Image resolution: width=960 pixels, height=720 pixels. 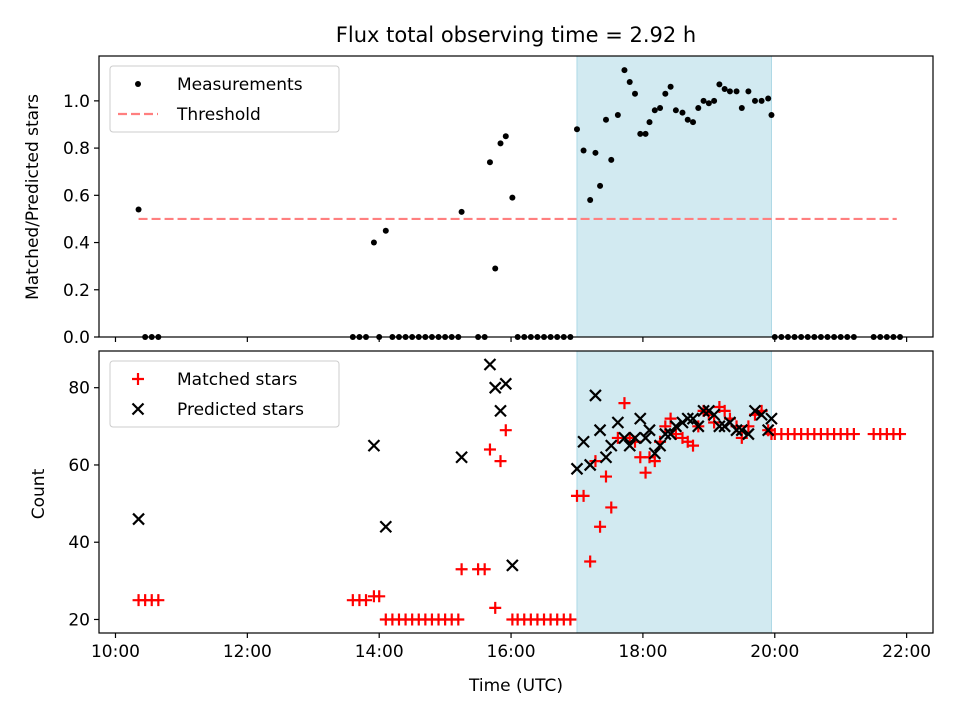 What do you see at coordinates (515, 686) in the screenshot?
I see `x-axis-label: Time (UTC)` at bounding box center [515, 686].